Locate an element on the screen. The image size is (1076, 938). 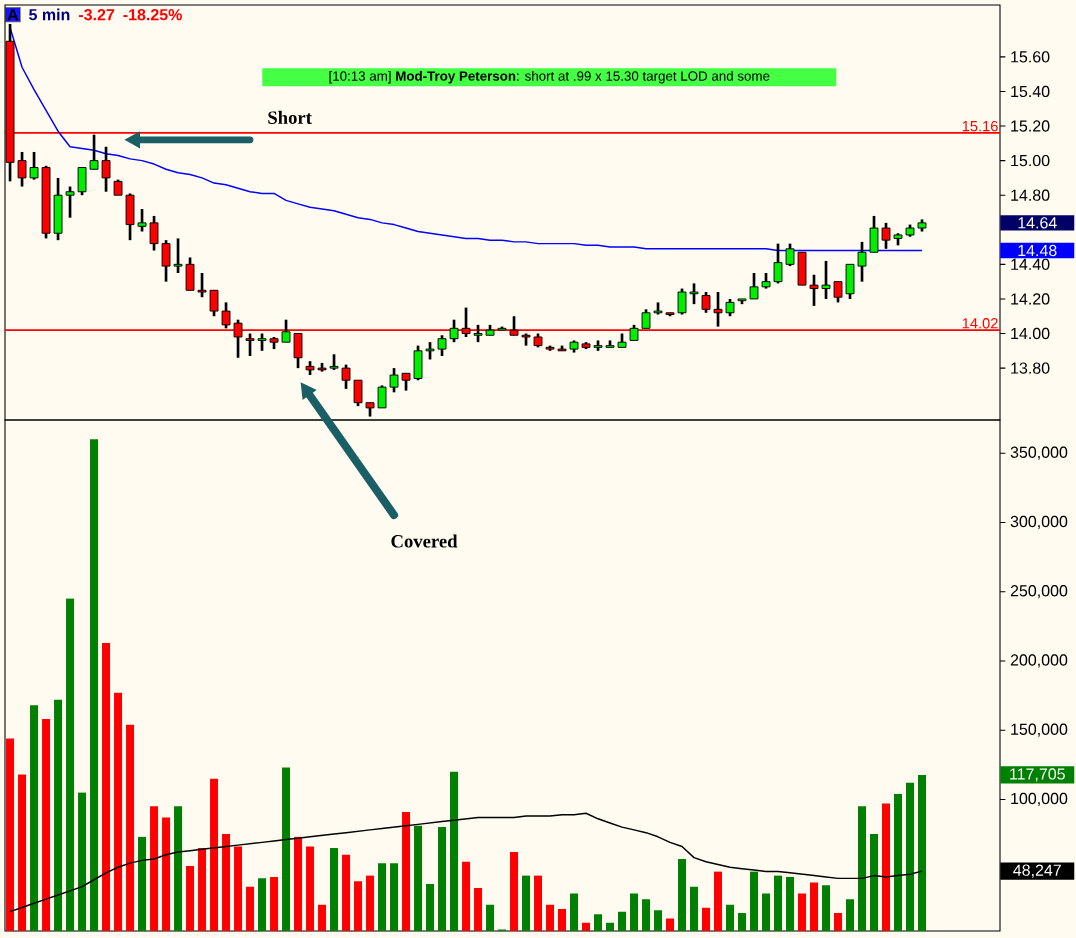
y-tick-label: 14.40 is located at coordinates (1030, 264).